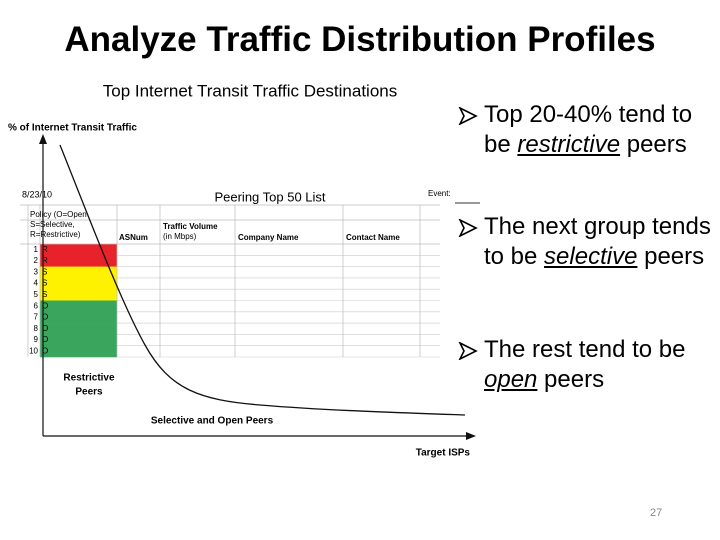 The image size is (720, 540). I want to click on bullet: Top 20-40% tend to be restrictive peers, so click(585, 130).